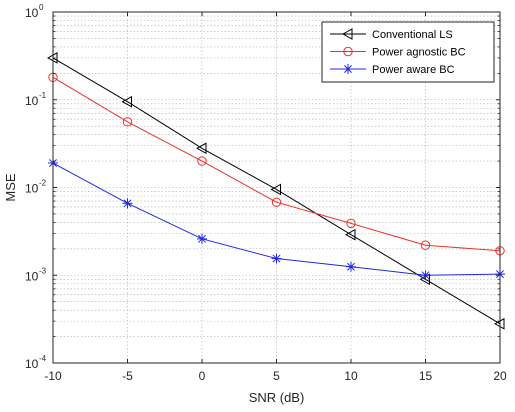 This screenshot has width=515, height=412. I want to click on legend-entry: Power aware BC, so click(392, 70).